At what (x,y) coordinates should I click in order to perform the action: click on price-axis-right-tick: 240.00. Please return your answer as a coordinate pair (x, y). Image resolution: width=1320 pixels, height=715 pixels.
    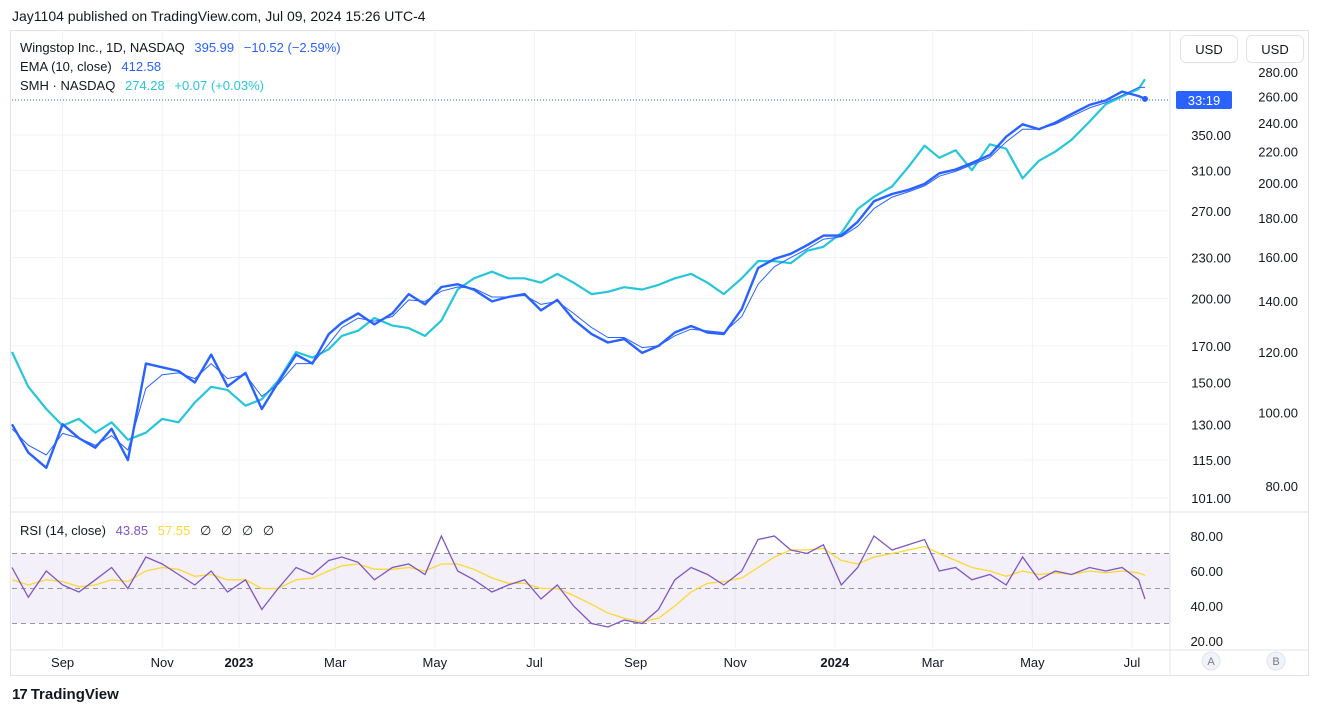
    Looking at the image, I should click on (1278, 123).